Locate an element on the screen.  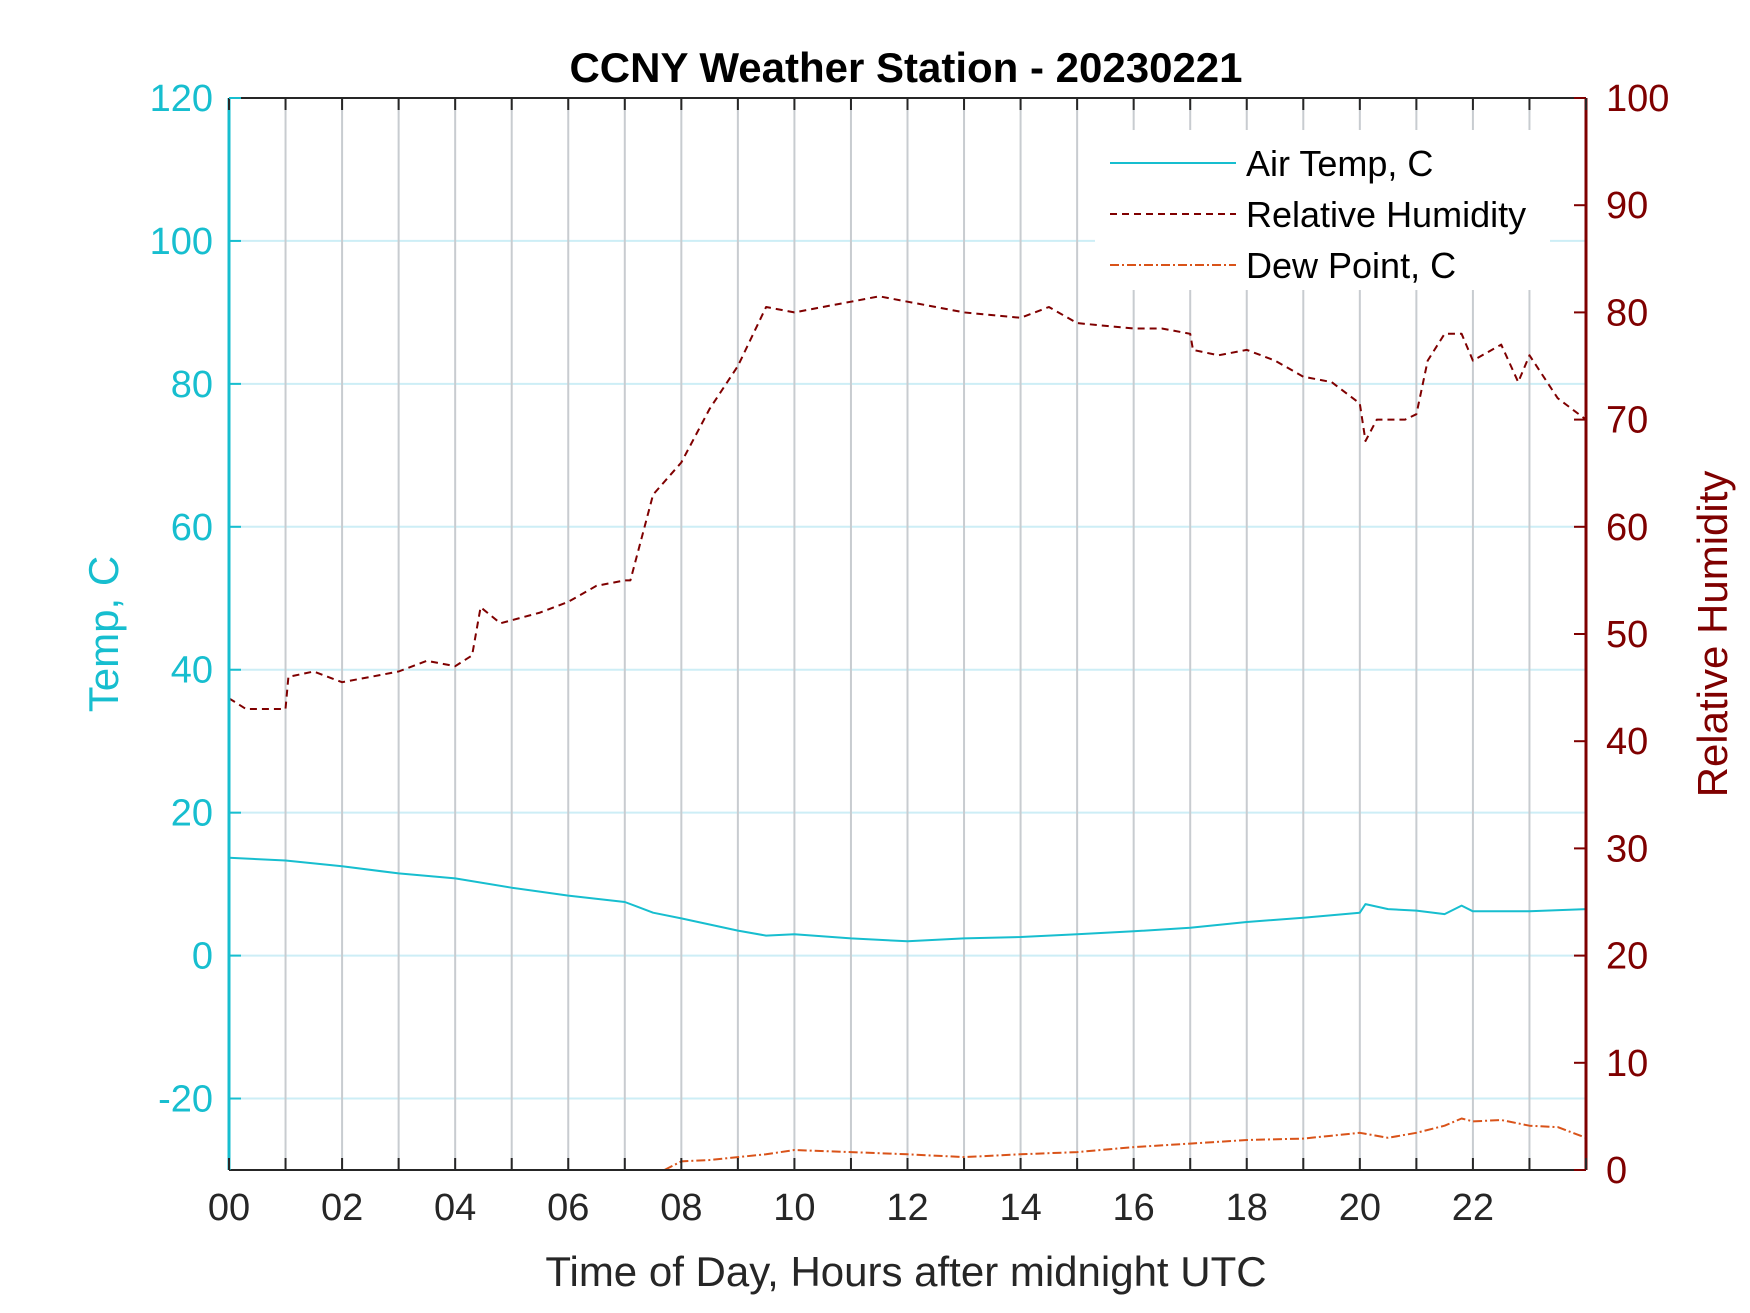
x-tick-label: 14 is located at coordinates (1020, 1208).